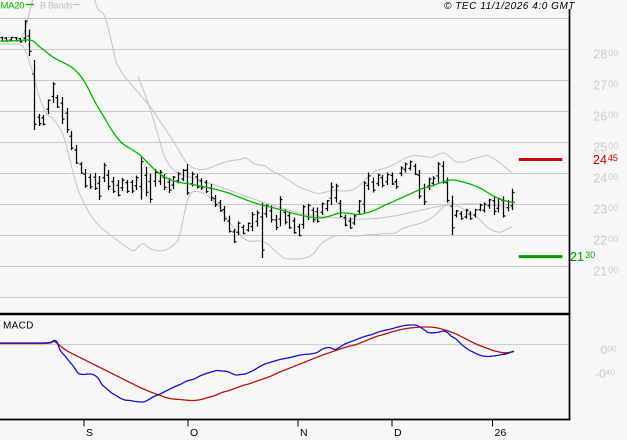 This screenshot has width=627, height=440. I want to click on svg-text: S, so click(89, 433).